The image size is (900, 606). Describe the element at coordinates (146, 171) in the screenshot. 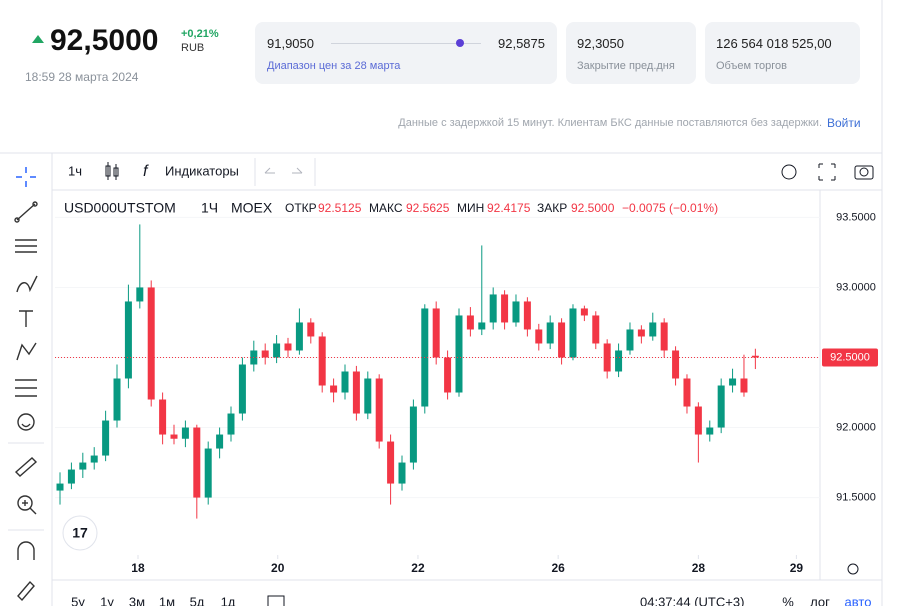

I see `indicators-icon: f` at that location.